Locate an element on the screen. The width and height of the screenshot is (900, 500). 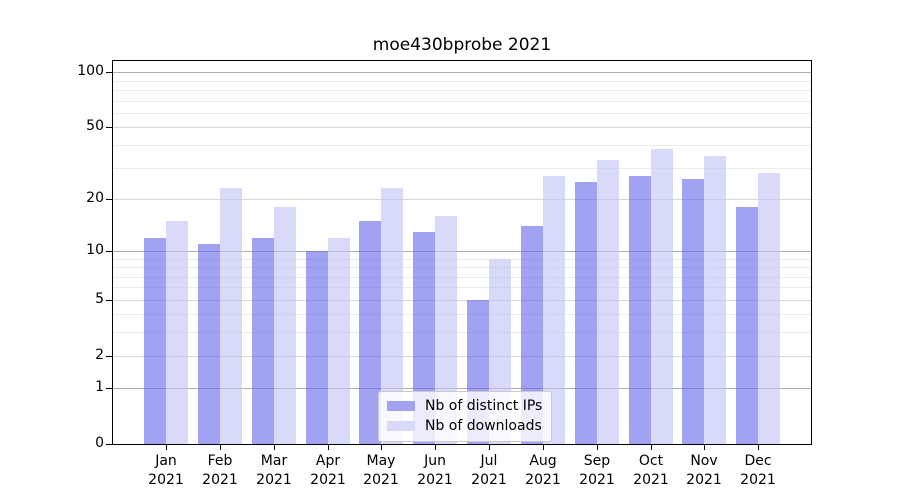
bar-distinct-ips-nov is located at coordinates (693, 311).